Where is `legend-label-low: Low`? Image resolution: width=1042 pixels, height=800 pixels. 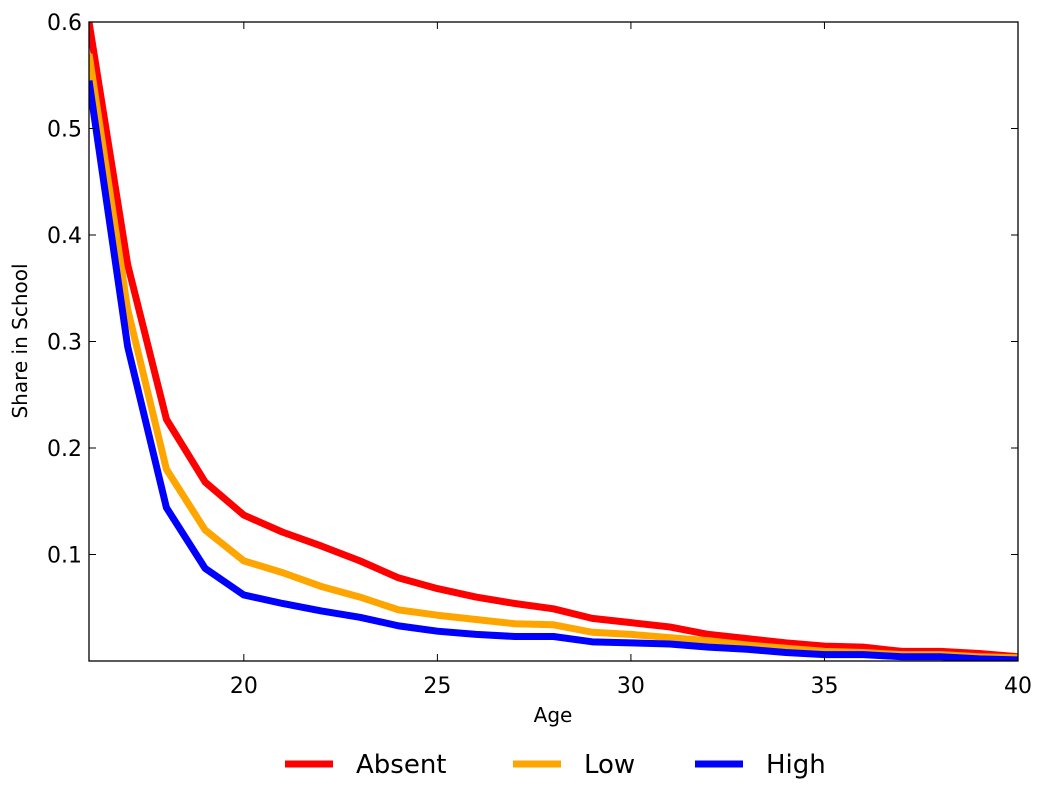 legend-label-low: Low is located at coordinates (609, 765).